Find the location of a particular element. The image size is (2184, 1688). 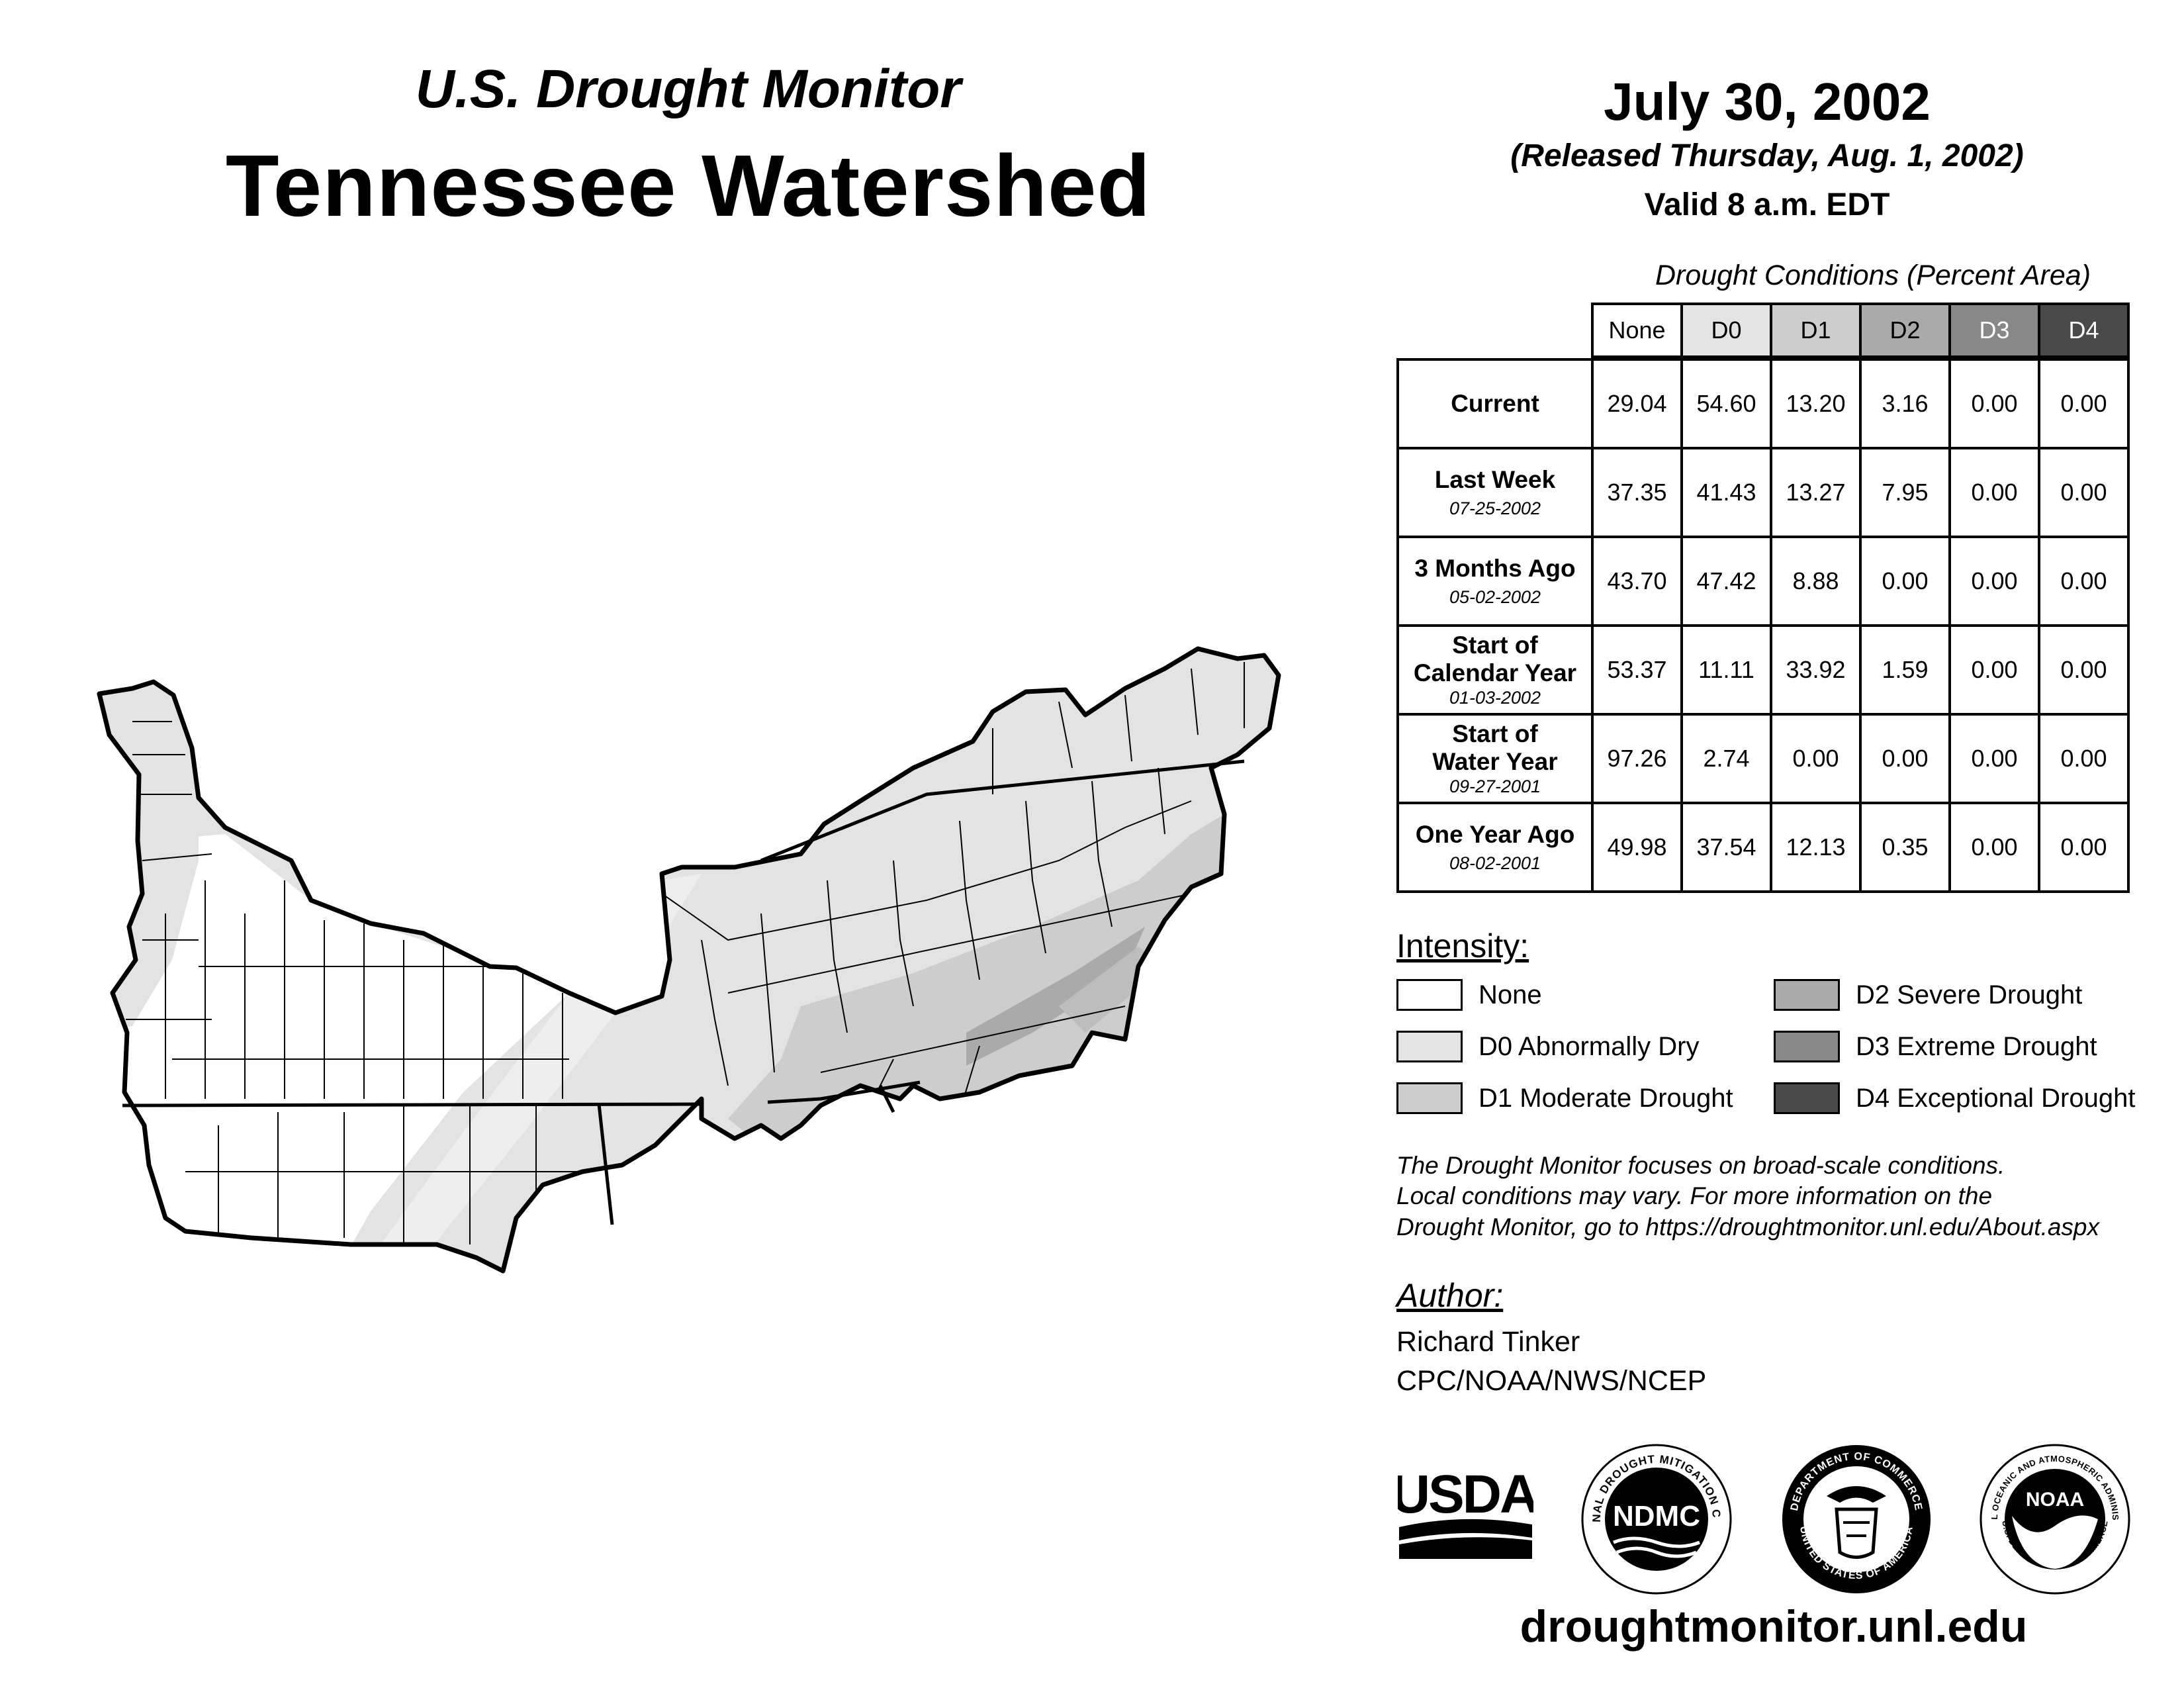

legend-item-d3: D3 Extreme Drought is located at coordinates (1935, 1046).